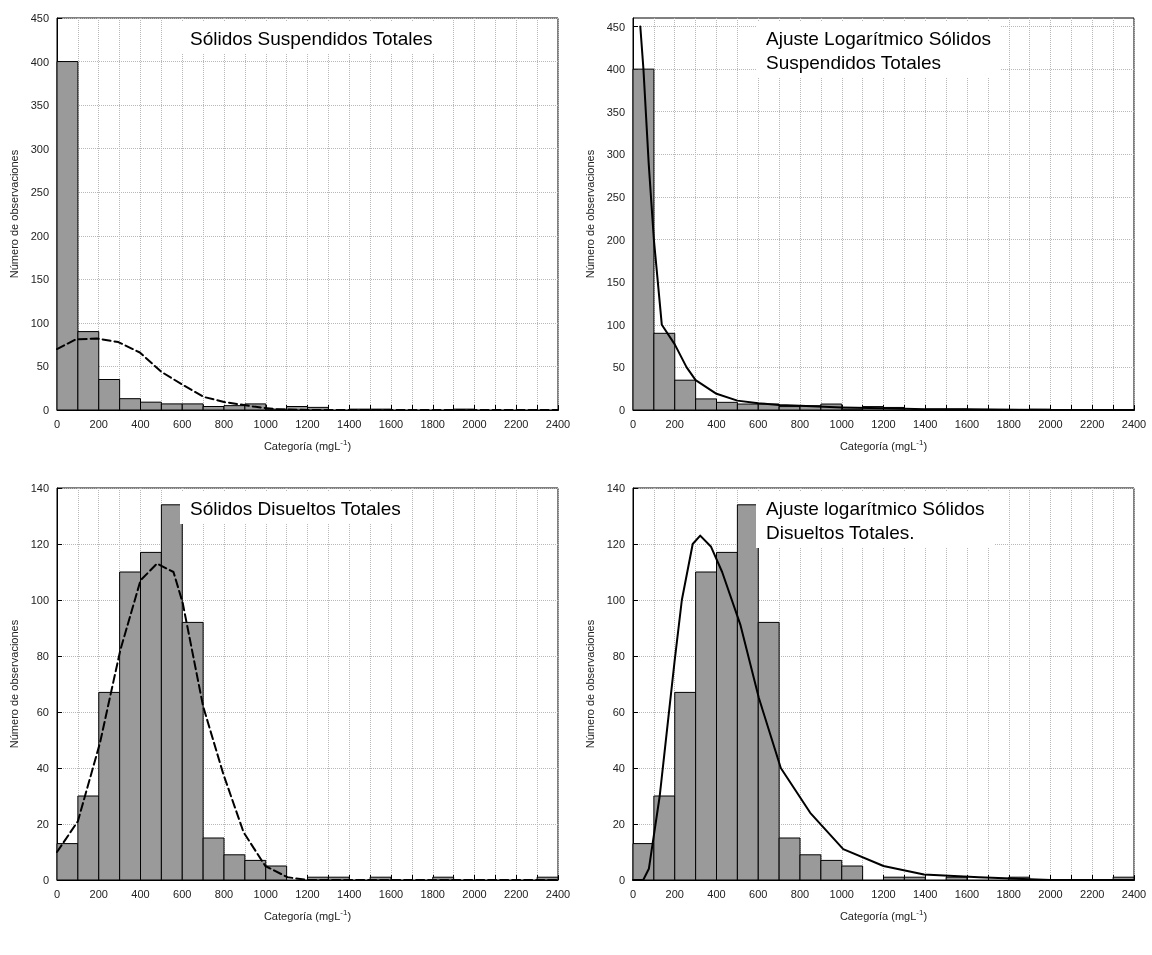 This screenshot has width=1152, height=955. I want to click on text: Ajuste Logarítmico Sólidos Suspendidos Totales, so click(878, 50).